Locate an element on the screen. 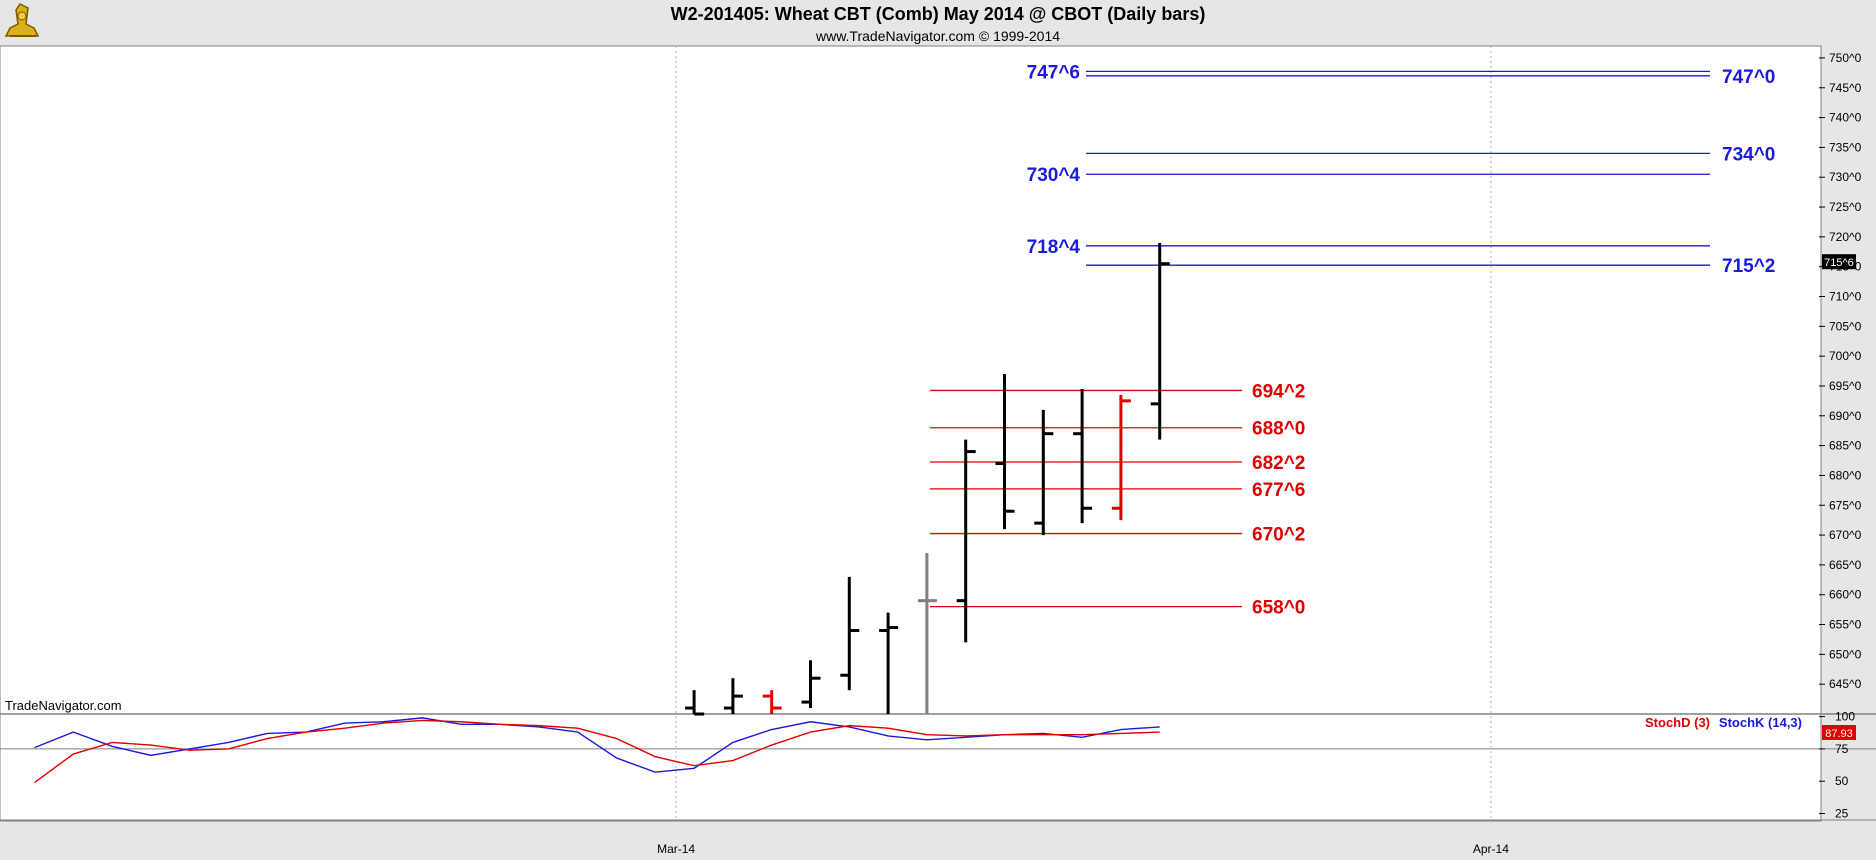 This screenshot has width=1876, height=860. level-label: 747^6 is located at coordinates (1053, 72).